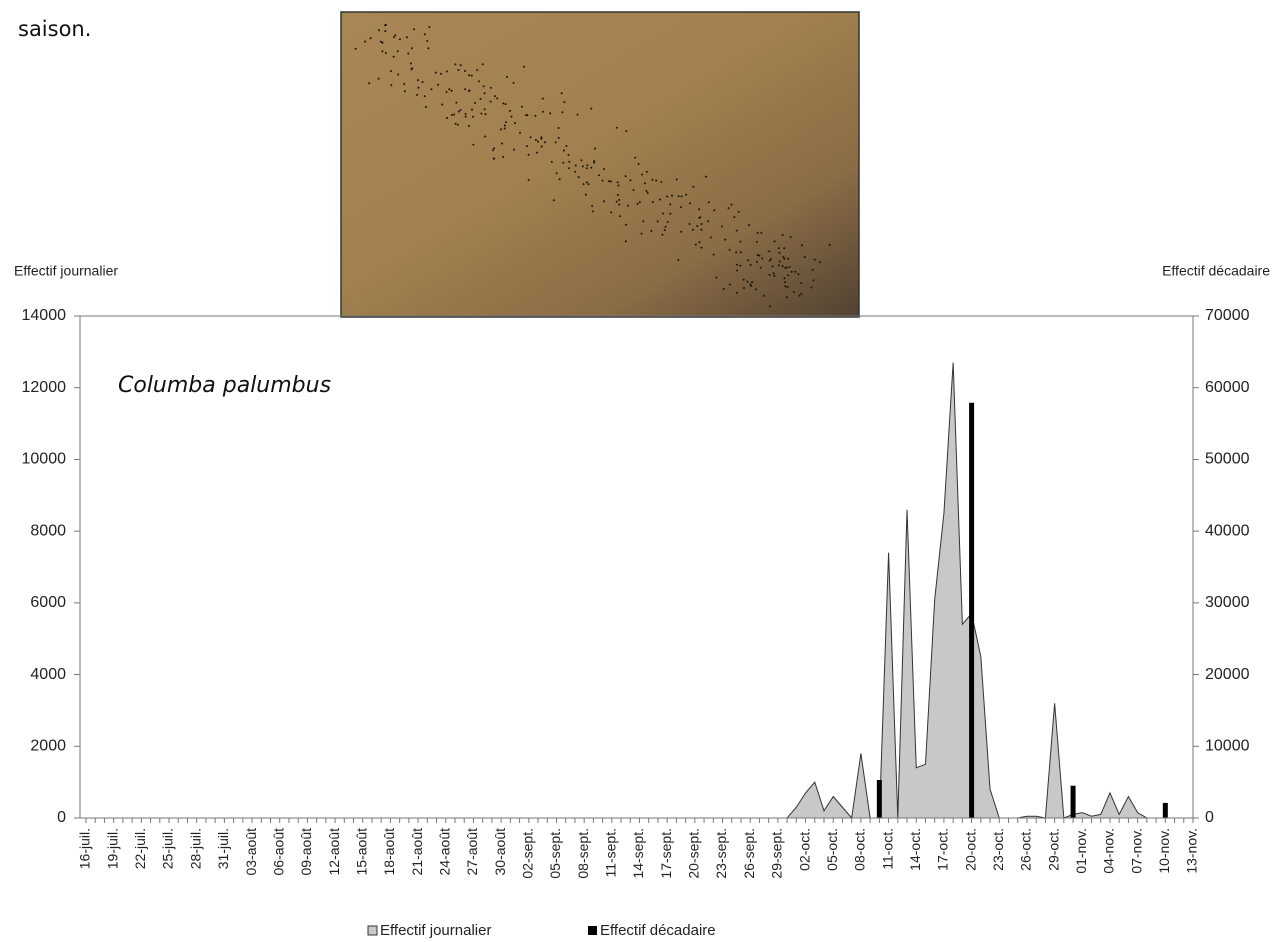 This screenshot has height=942, width=1282. What do you see at coordinates (224, 385) in the screenshot?
I see `species-annotation: Columba palumbus` at bounding box center [224, 385].